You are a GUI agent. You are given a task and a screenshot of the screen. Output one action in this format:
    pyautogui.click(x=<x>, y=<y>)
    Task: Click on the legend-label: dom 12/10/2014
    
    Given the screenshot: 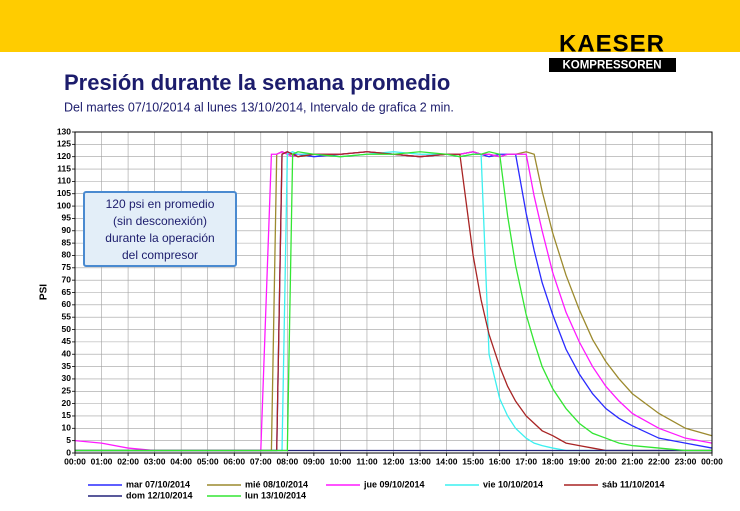 What is the action you would take?
    pyautogui.click(x=159, y=495)
    